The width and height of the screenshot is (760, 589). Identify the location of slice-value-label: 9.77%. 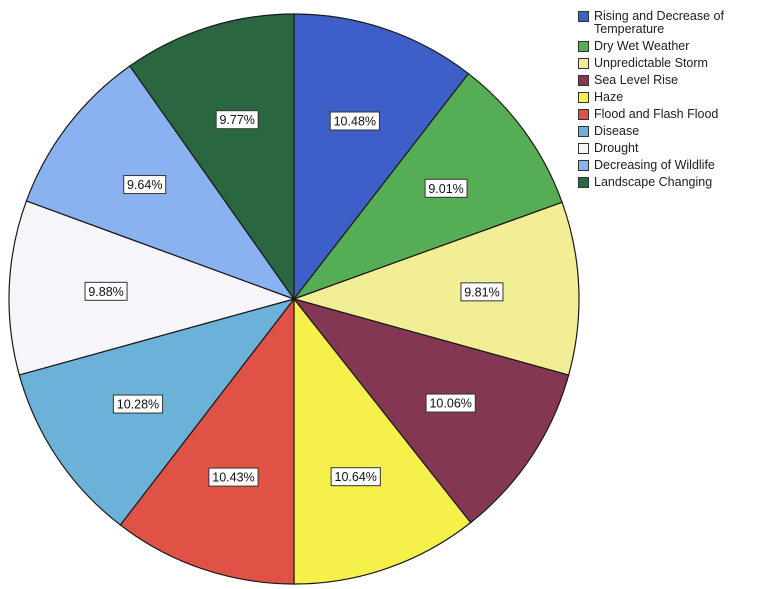
(237, 120).